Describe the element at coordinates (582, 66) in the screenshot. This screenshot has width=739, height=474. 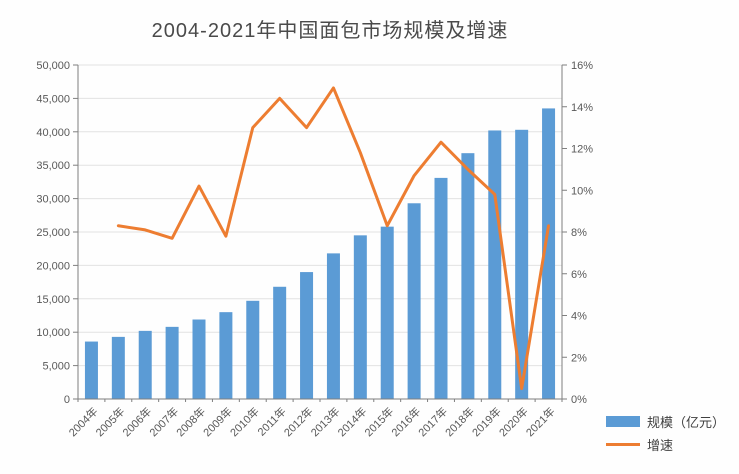
I see `right-axis-label: 16%` at that location.